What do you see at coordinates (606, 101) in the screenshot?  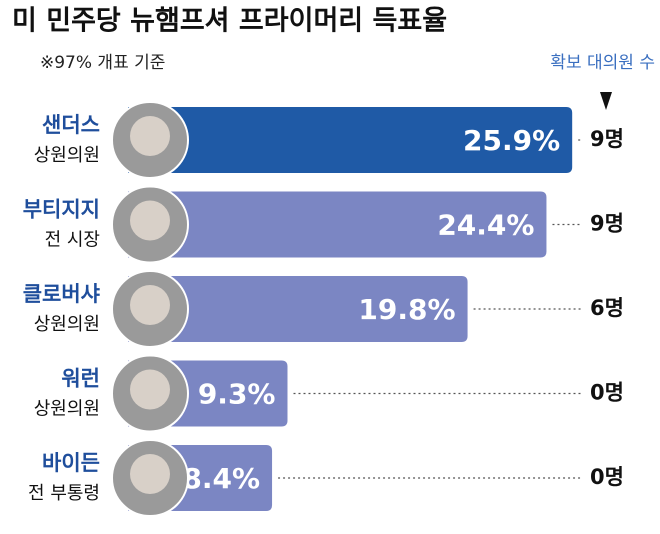 I see `header-arrow` at bounding box center [606, 101].